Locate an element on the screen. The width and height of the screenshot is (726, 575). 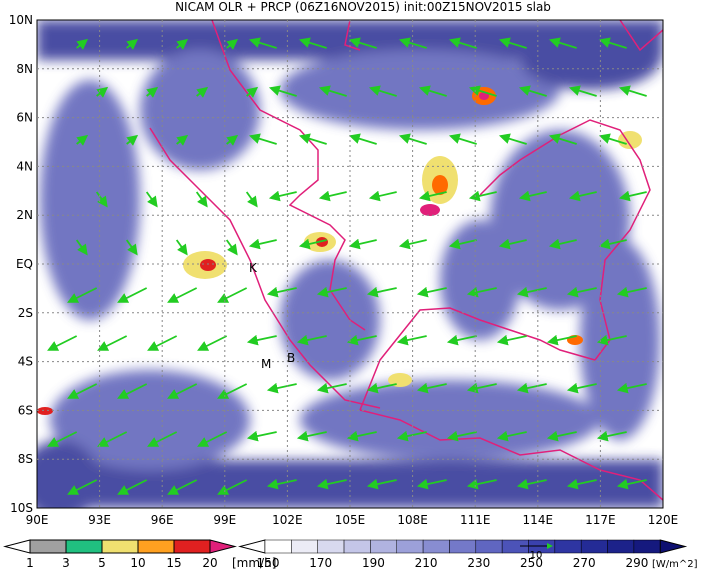
lat-label: 2S is located at coordinates (25, 313).